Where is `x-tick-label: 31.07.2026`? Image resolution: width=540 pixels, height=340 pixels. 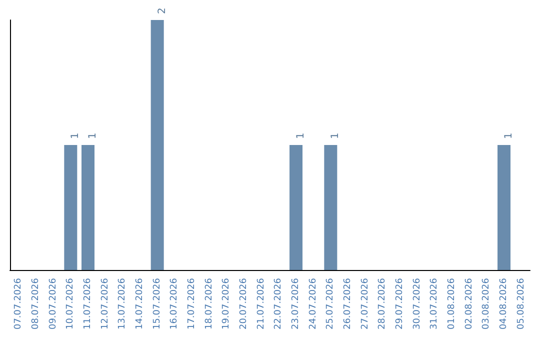 x-tick-label: 31.07.2026 is located at coordinates (435, 304).